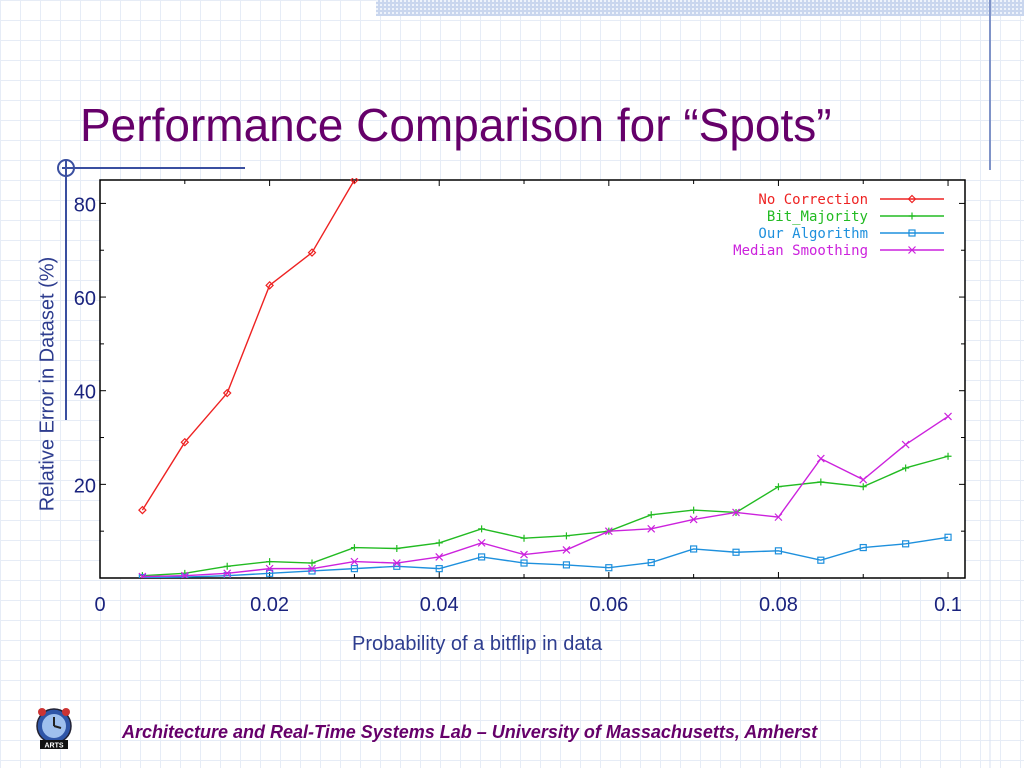 The width and height of the screenshot is (1024, 768). I want to click on arts-logo: ARTS, so click(54, 728).